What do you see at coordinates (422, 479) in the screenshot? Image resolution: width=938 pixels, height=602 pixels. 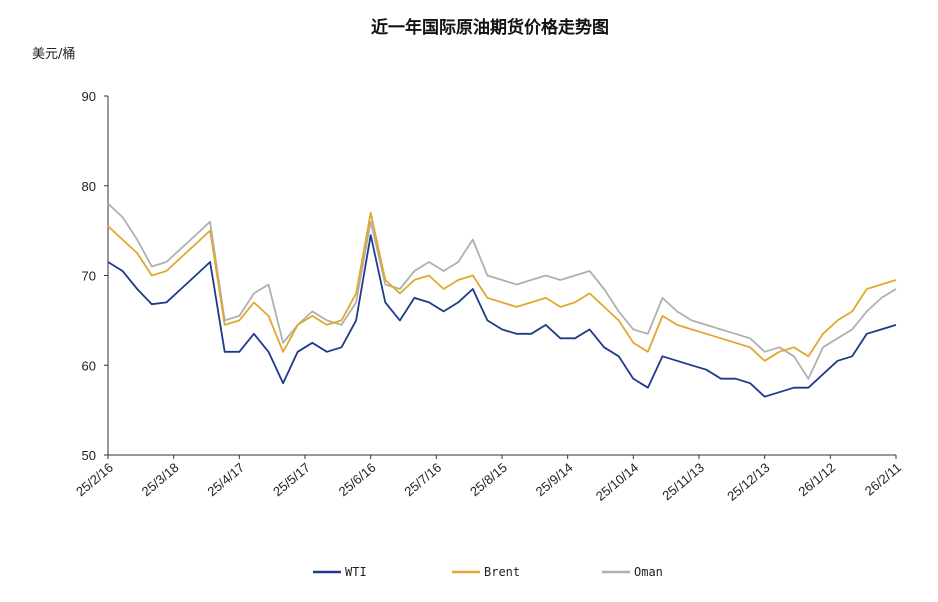 I see `x-tick-label: 25/7/16` at bounding box center [422, 479].